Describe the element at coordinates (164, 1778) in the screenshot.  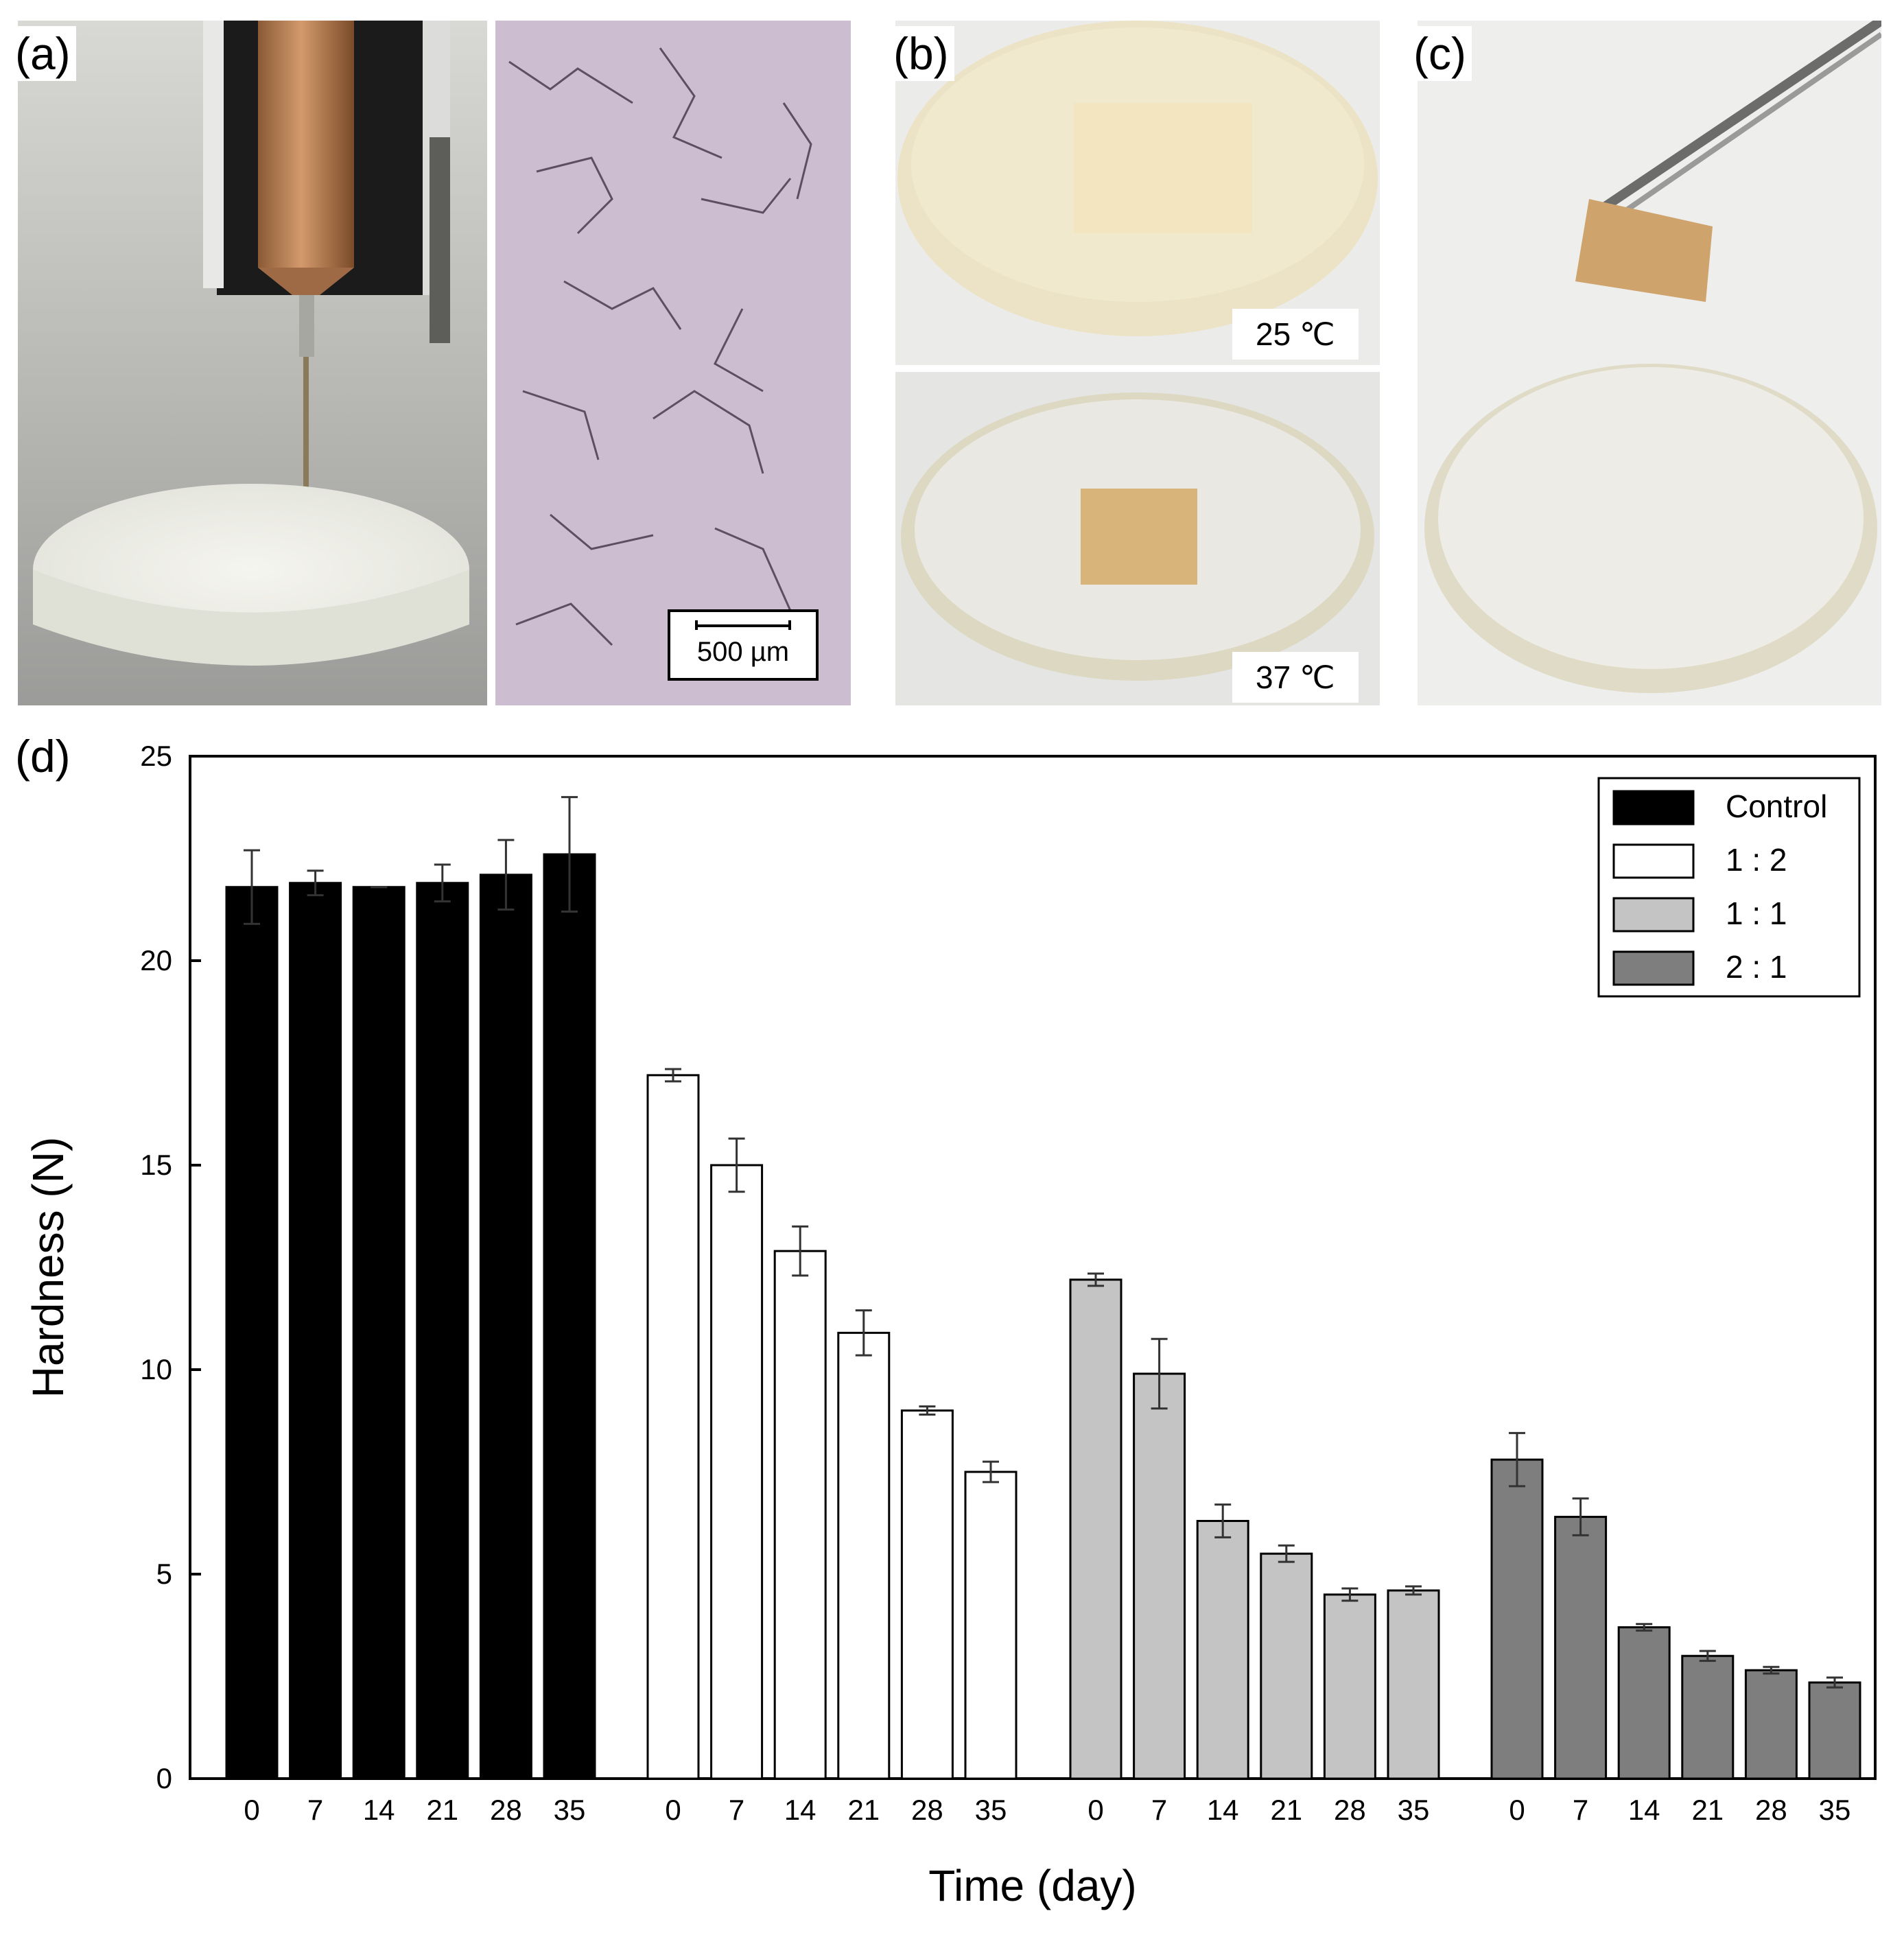
I see `y-tick-label: 0` at that location.